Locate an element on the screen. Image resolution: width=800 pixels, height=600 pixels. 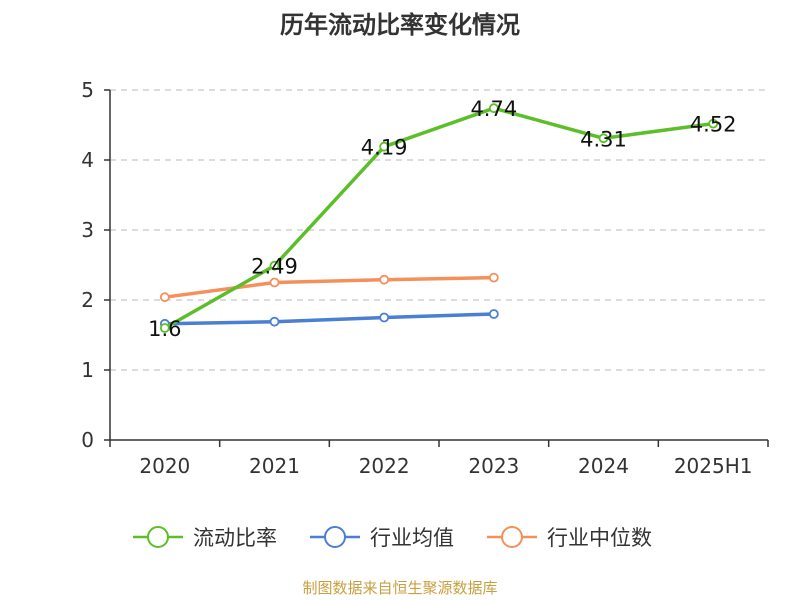
legend-label: 行业中位数 is located at coordinates (599, 538).